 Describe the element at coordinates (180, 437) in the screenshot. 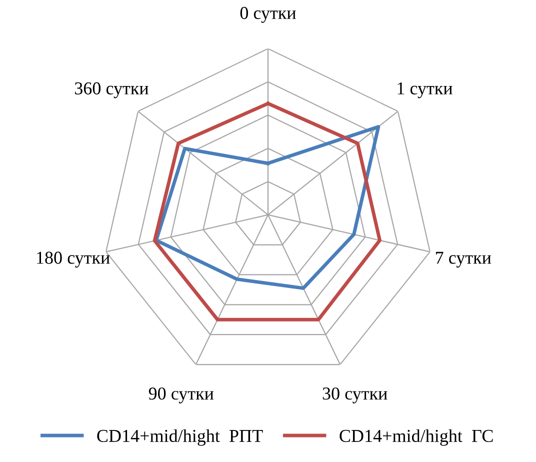

I see `legend-label: CD14+mid/hight РПТ` at that location.